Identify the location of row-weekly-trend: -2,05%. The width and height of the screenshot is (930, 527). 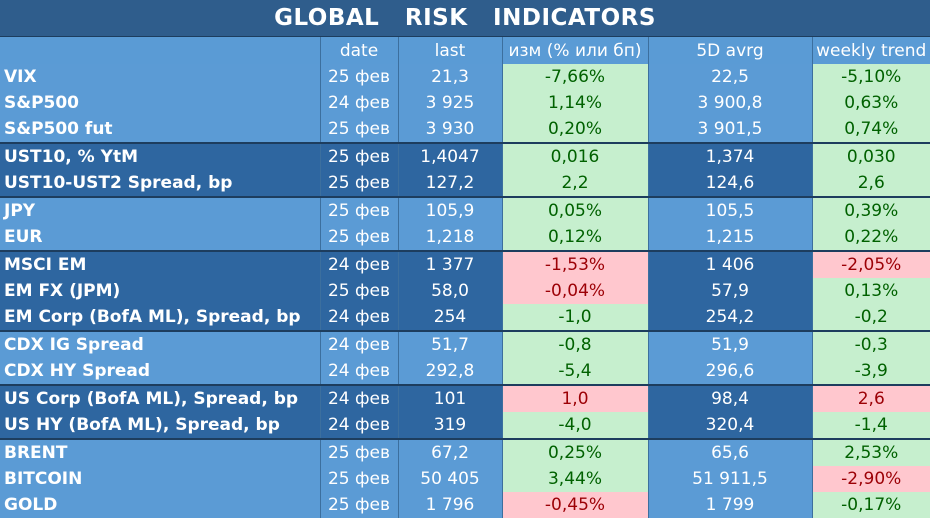
(870, 264).